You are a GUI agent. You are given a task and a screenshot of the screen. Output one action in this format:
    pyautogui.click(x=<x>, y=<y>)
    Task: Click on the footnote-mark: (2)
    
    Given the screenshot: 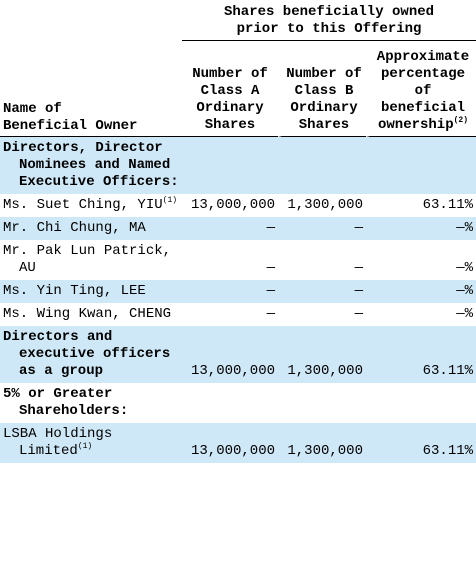 What is the action you would take?
    pyautogui.click(x=461, y=120)
    